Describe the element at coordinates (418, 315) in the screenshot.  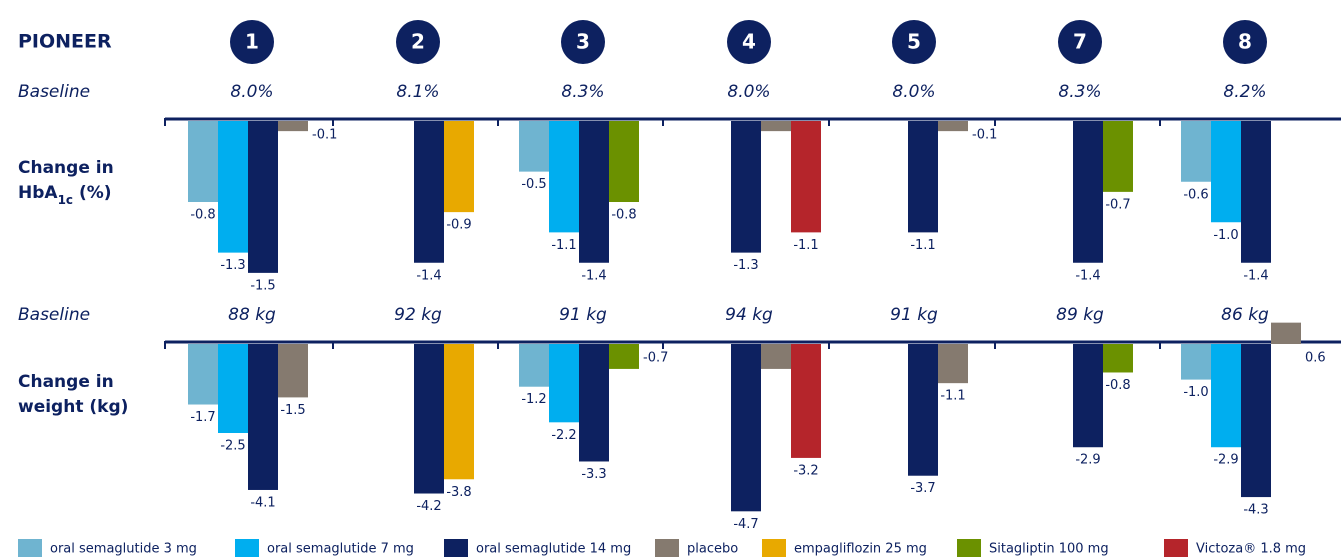
I see `baseline-value: 92 kg` at that location.